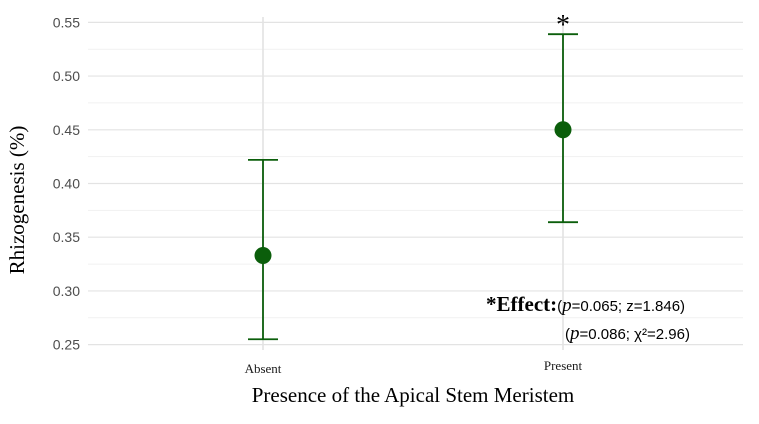  Describe the element at coordinates (563, 25) in the screenshot. I see `significance-marker: *` at that location.